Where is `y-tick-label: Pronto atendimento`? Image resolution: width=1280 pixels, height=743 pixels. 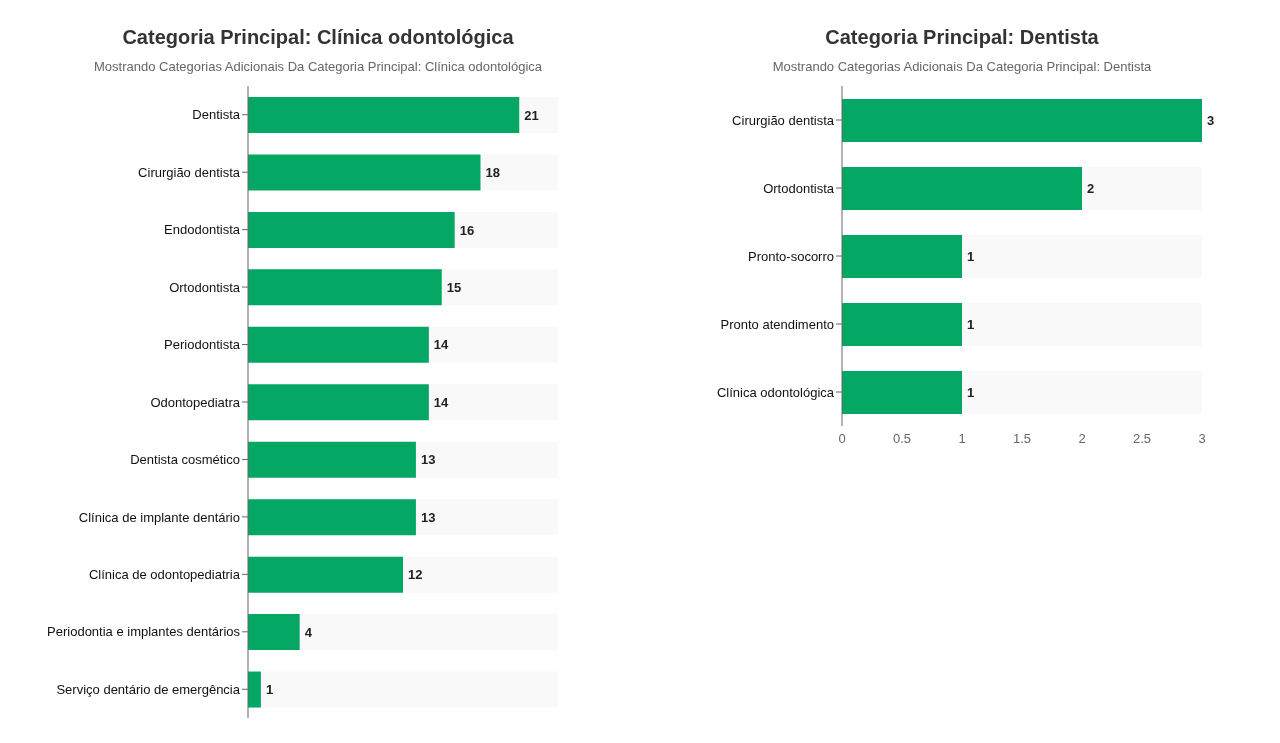 y-tick-label: Pronto atendimento is located at coordinates (777, 324).